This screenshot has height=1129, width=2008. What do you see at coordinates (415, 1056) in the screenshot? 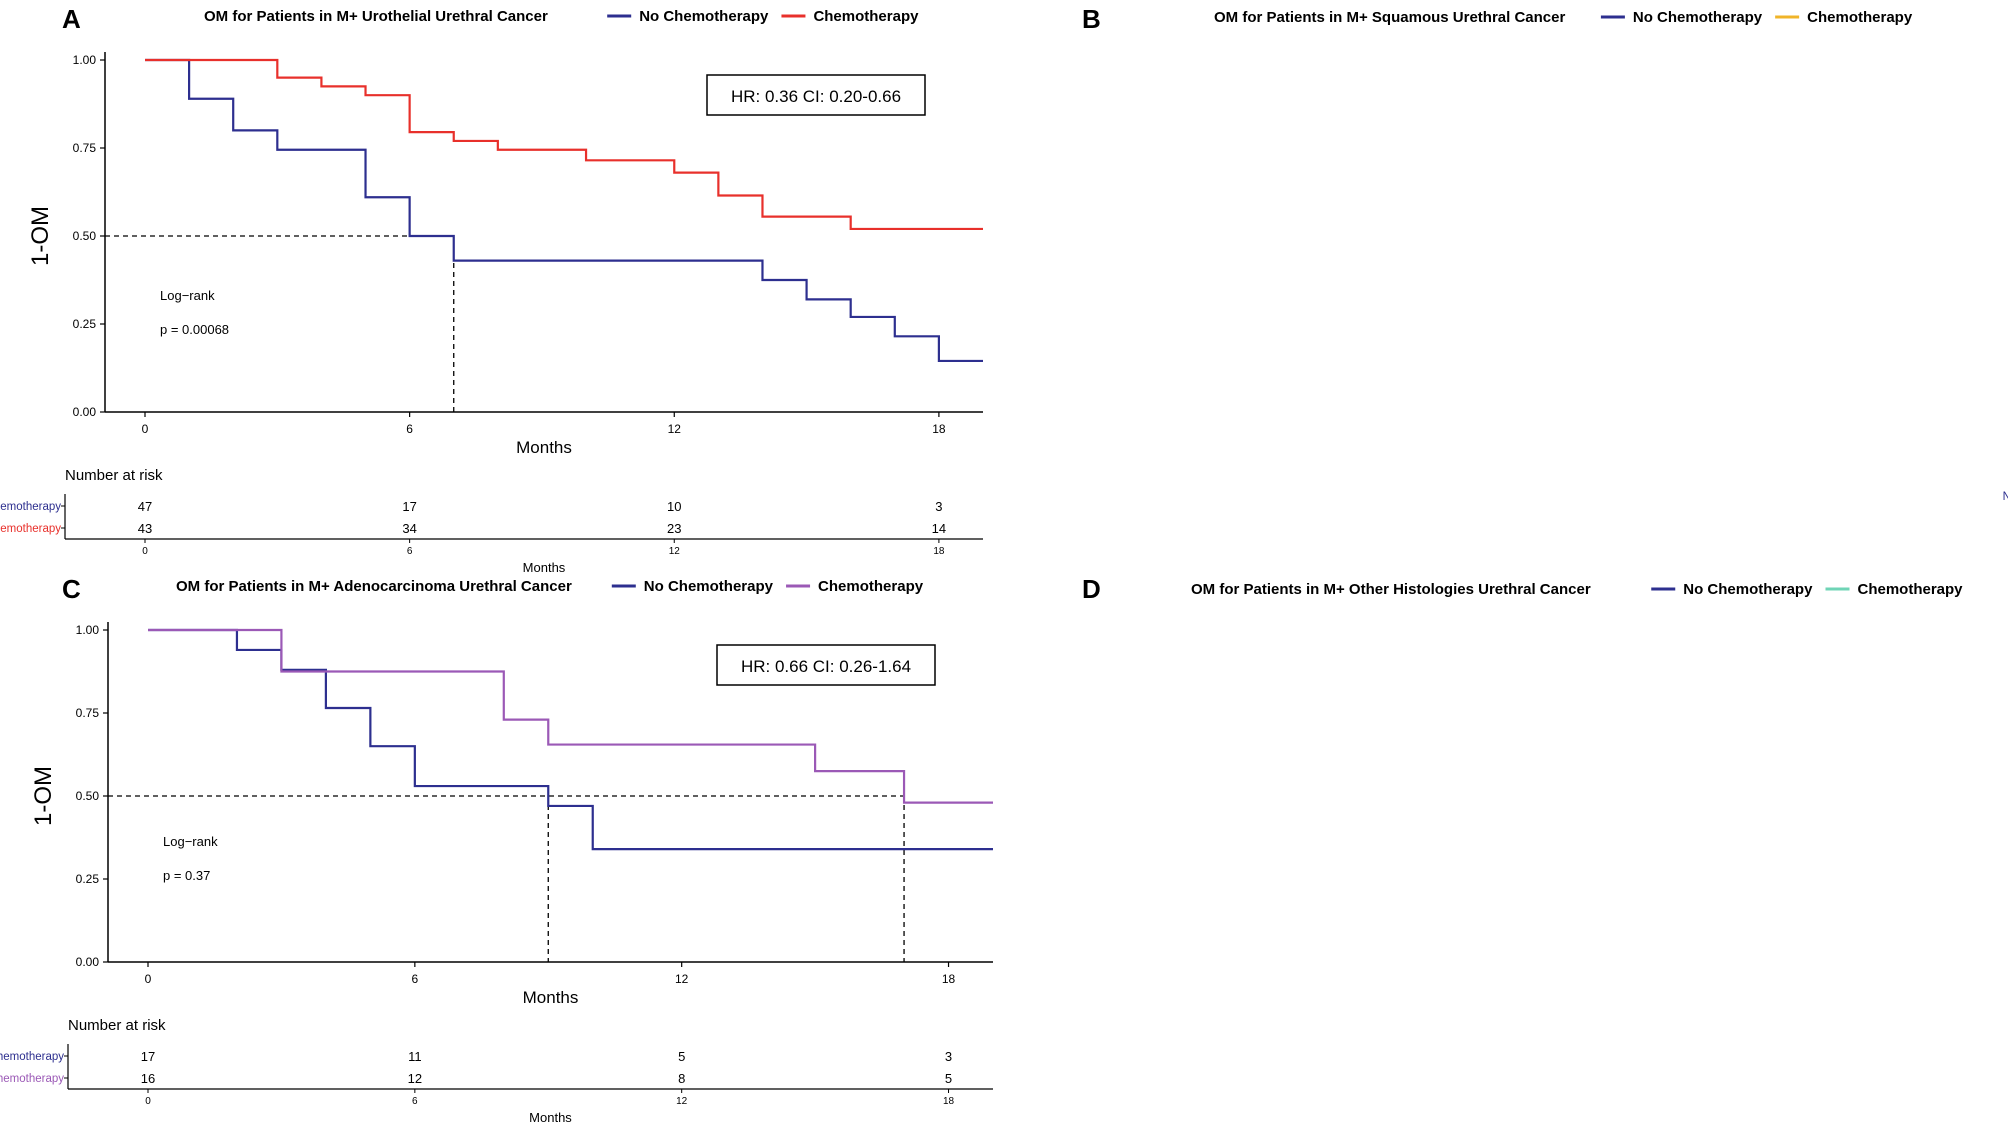
I see `risk-count-no-chemo: 11` at bounding box center [415, 1056].